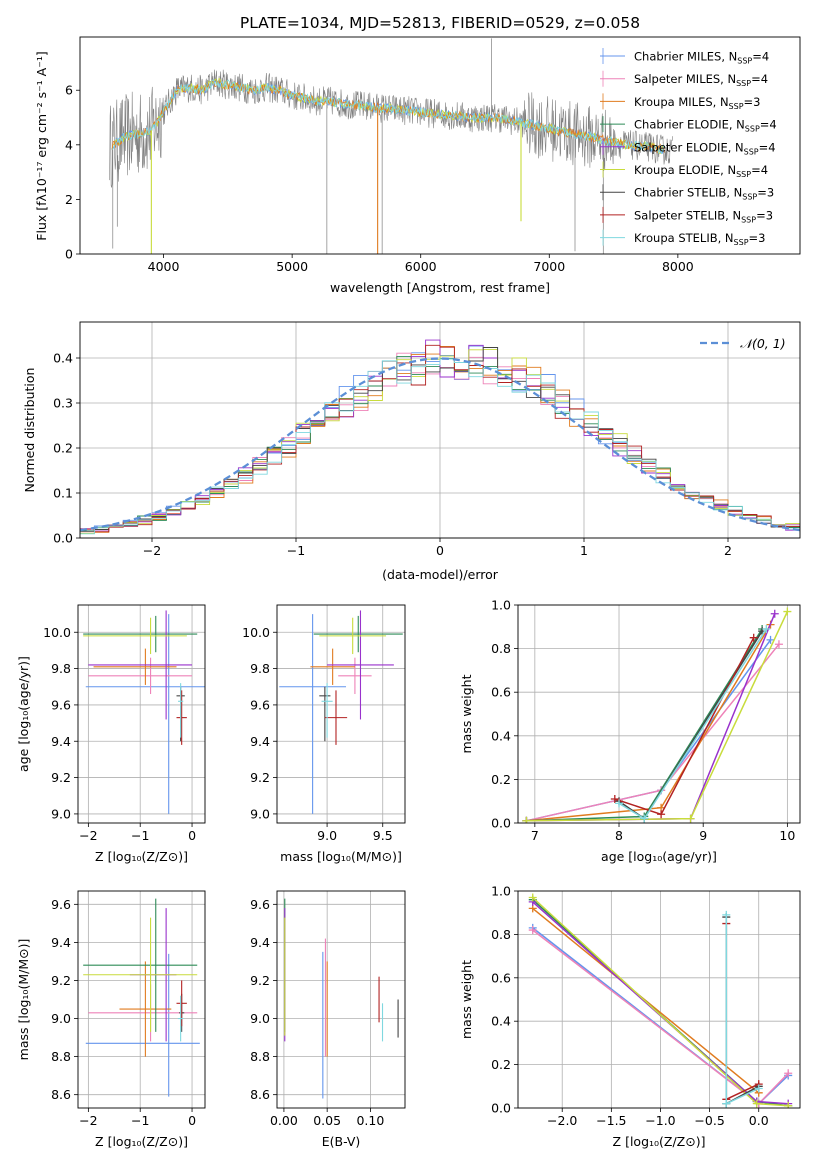 Image resolution: width=819 pixels, height=1170 pixels. Describe the element at coordinates (699, 239) in the screenshot. I see `legend-entry: Kroupa STELIB, NSSP=3` at that location.